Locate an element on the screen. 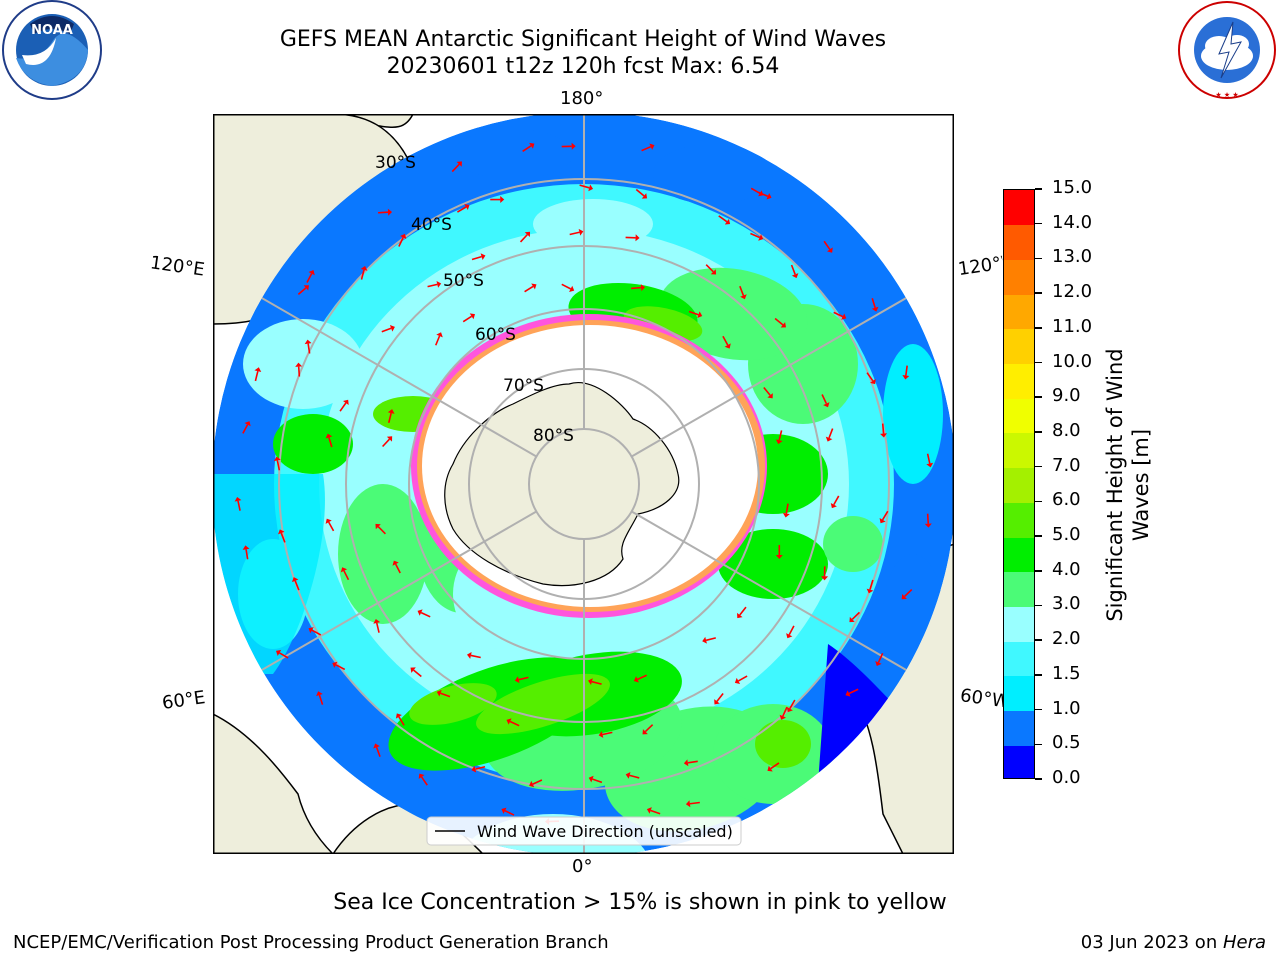 This screenshot has height=960, width=1280. antarctica is located at coordinates (562, 484).